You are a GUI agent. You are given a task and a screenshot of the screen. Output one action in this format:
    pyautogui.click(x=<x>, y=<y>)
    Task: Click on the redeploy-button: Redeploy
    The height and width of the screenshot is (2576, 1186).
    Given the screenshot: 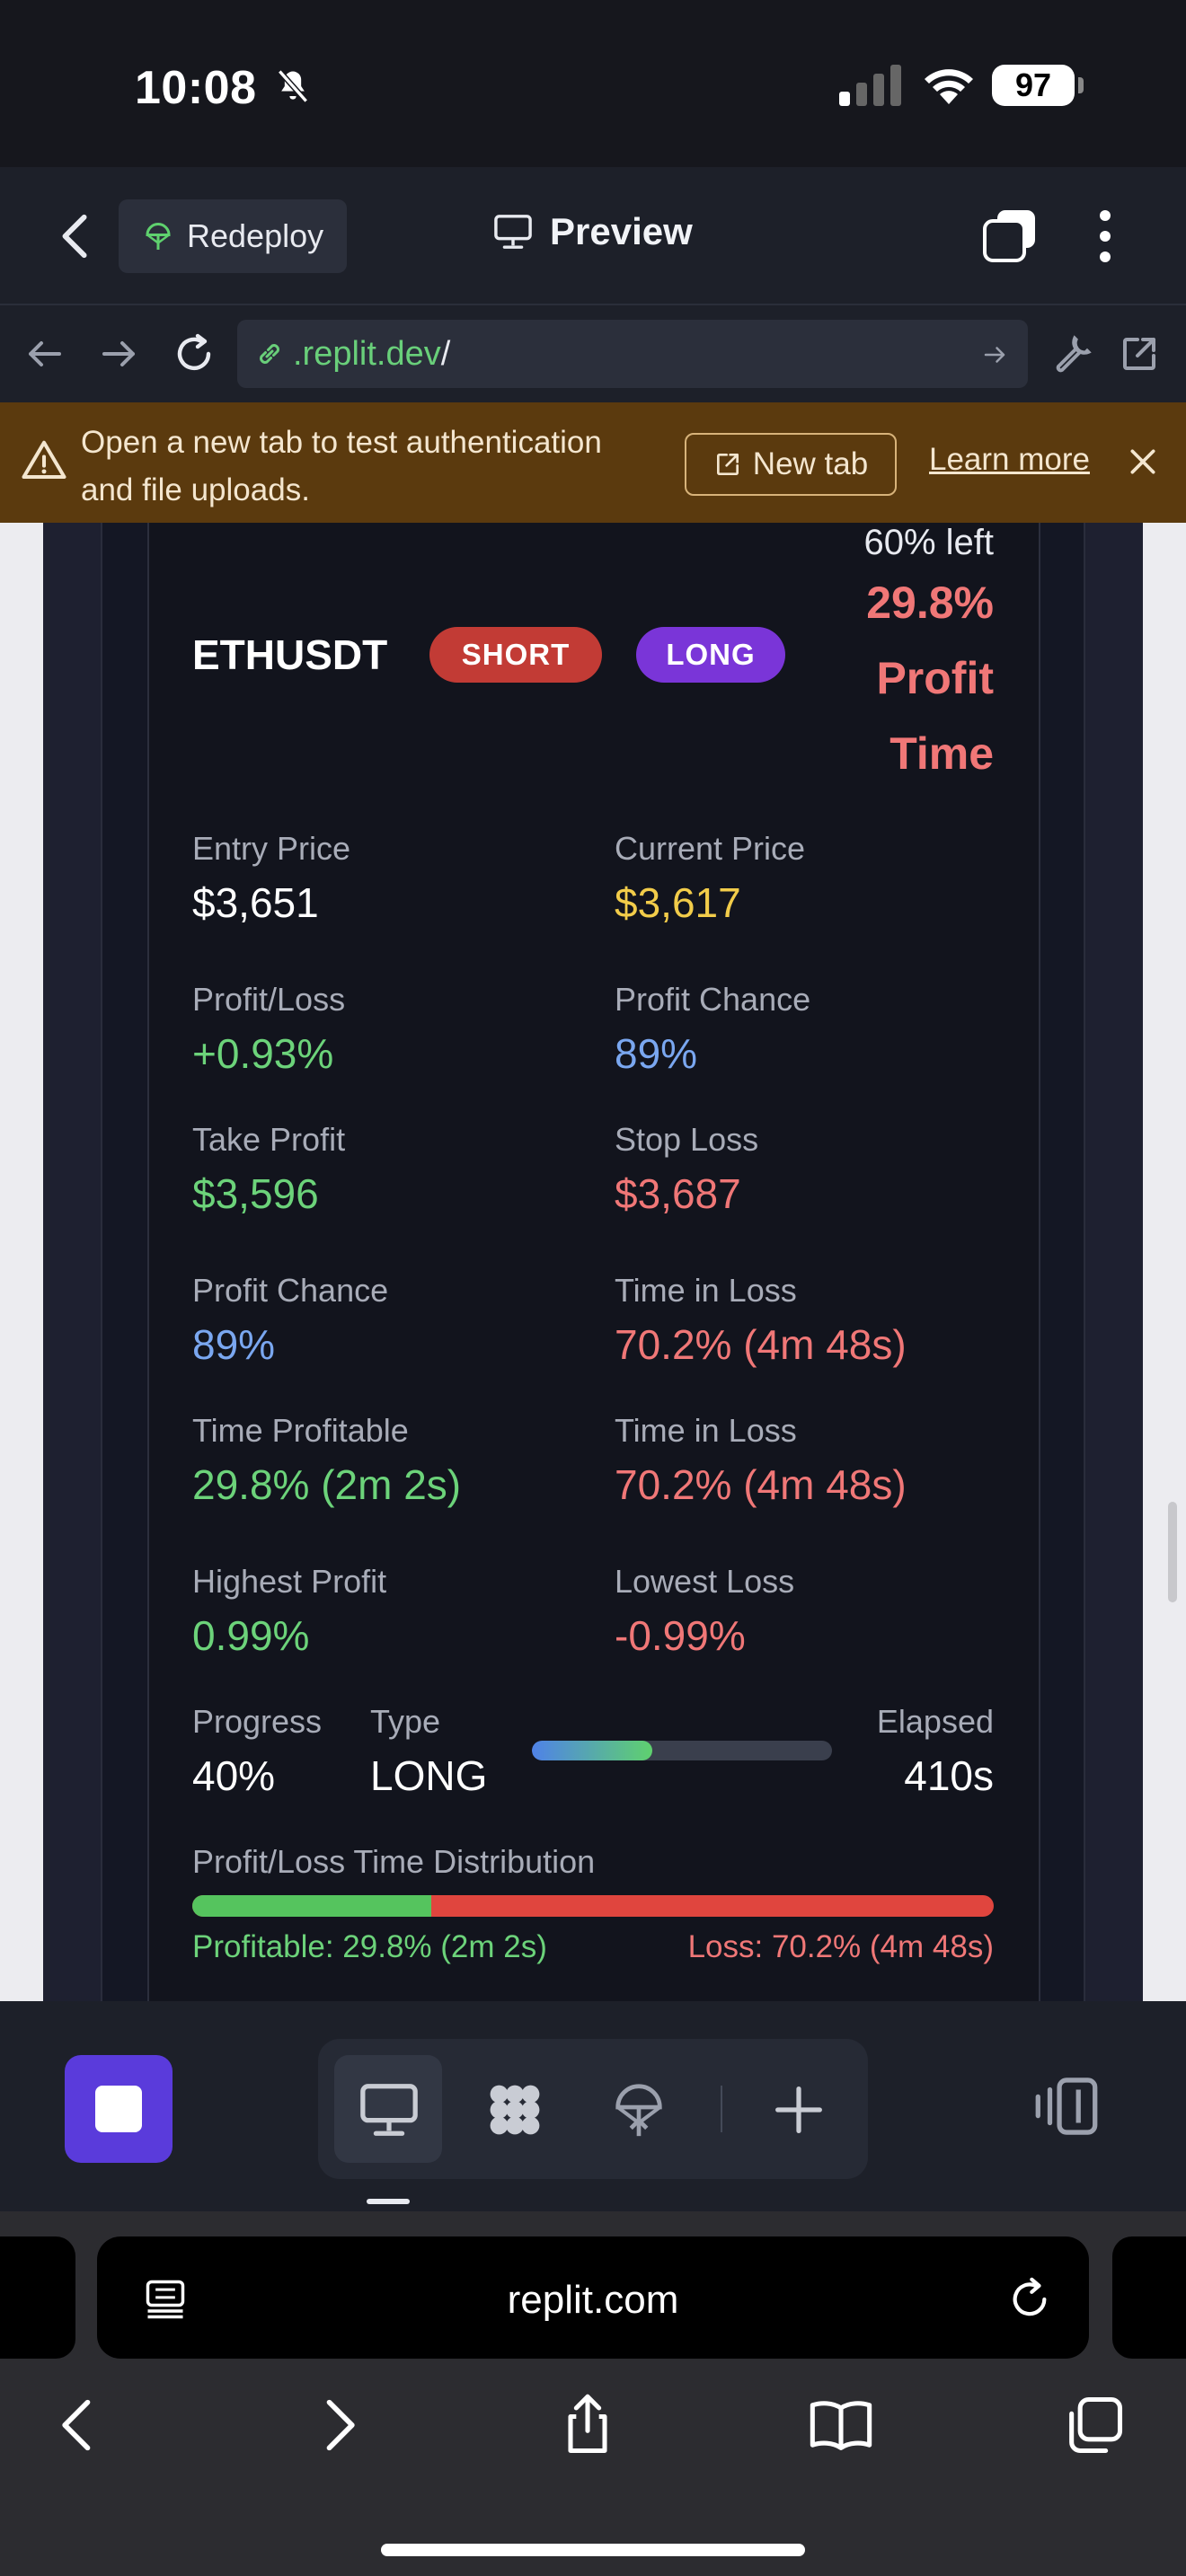 What is the action you would take?
    pyautogui.click(x=233, y=236)
    